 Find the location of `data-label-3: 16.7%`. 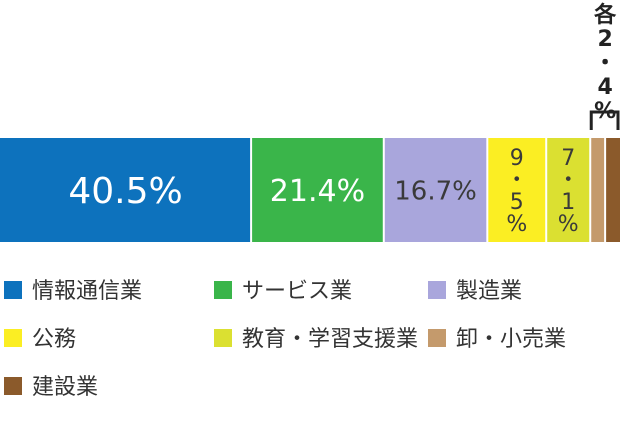

data-label-3: 16.7% is located at coordinates (435, 191).